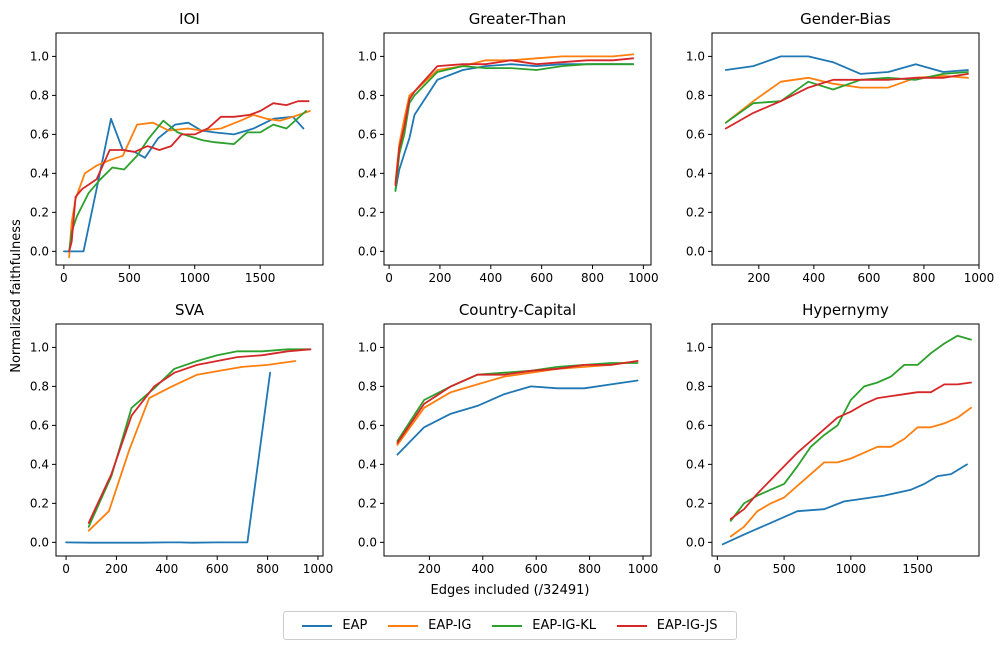 This screenshot has height=649, width=1004. I want to click on legend-item-eap-ig-kl: EAP-IG-KL, so click(544, 625).